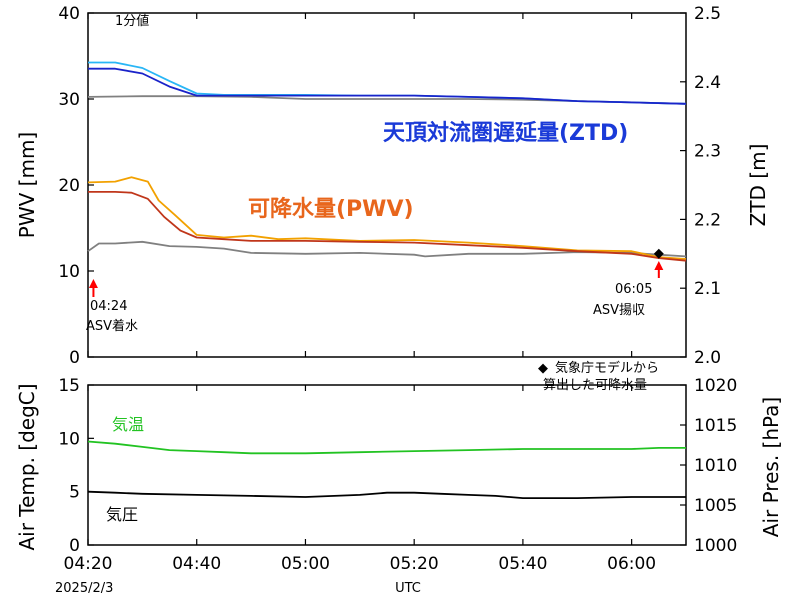 The width and height of the screenshot is (800, 600). What do you see at coordinates (27, 466) in the screenshot?
I see `bottom-ylabel: Air Temp. [degC]` at bounding box center [27, 466].